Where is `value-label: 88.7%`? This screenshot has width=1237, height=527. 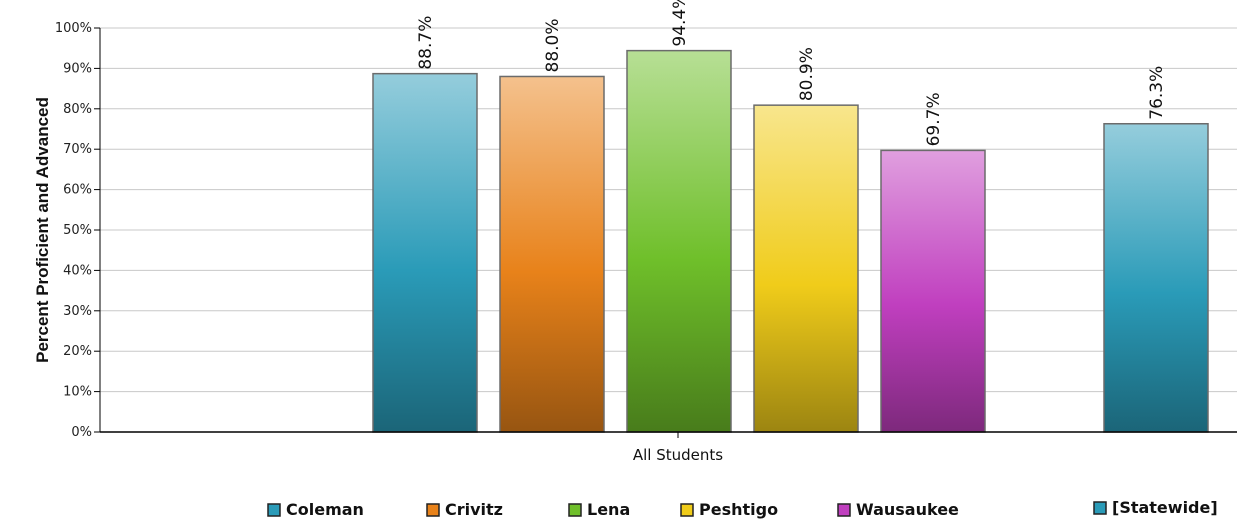
value-label: 88.7% is located at coordinates (426, 43).